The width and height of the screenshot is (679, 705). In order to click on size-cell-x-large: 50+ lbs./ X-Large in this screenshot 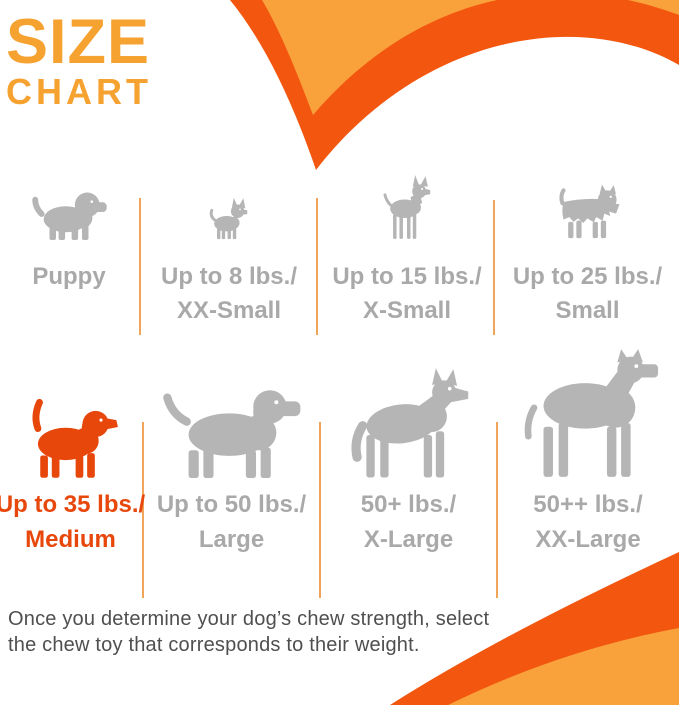, I will do `click(408, 448)`.